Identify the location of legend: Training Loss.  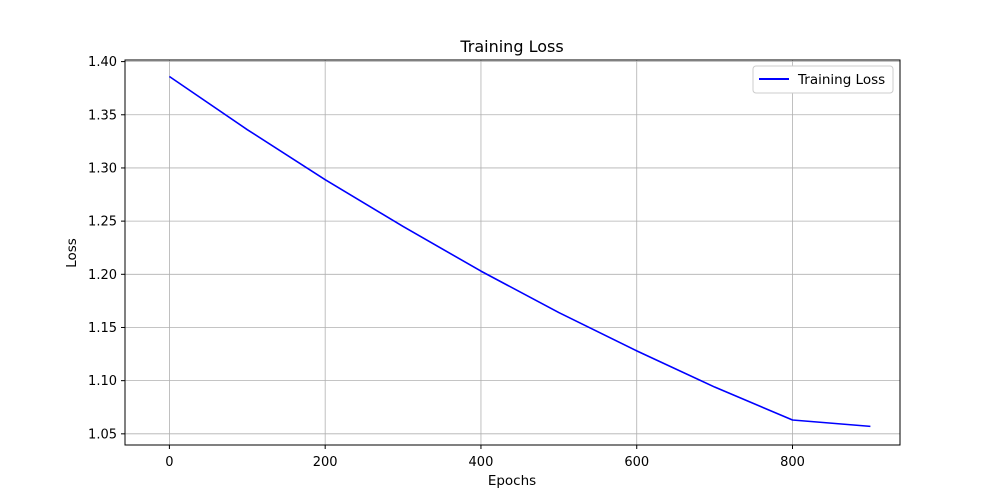
(823, 79).